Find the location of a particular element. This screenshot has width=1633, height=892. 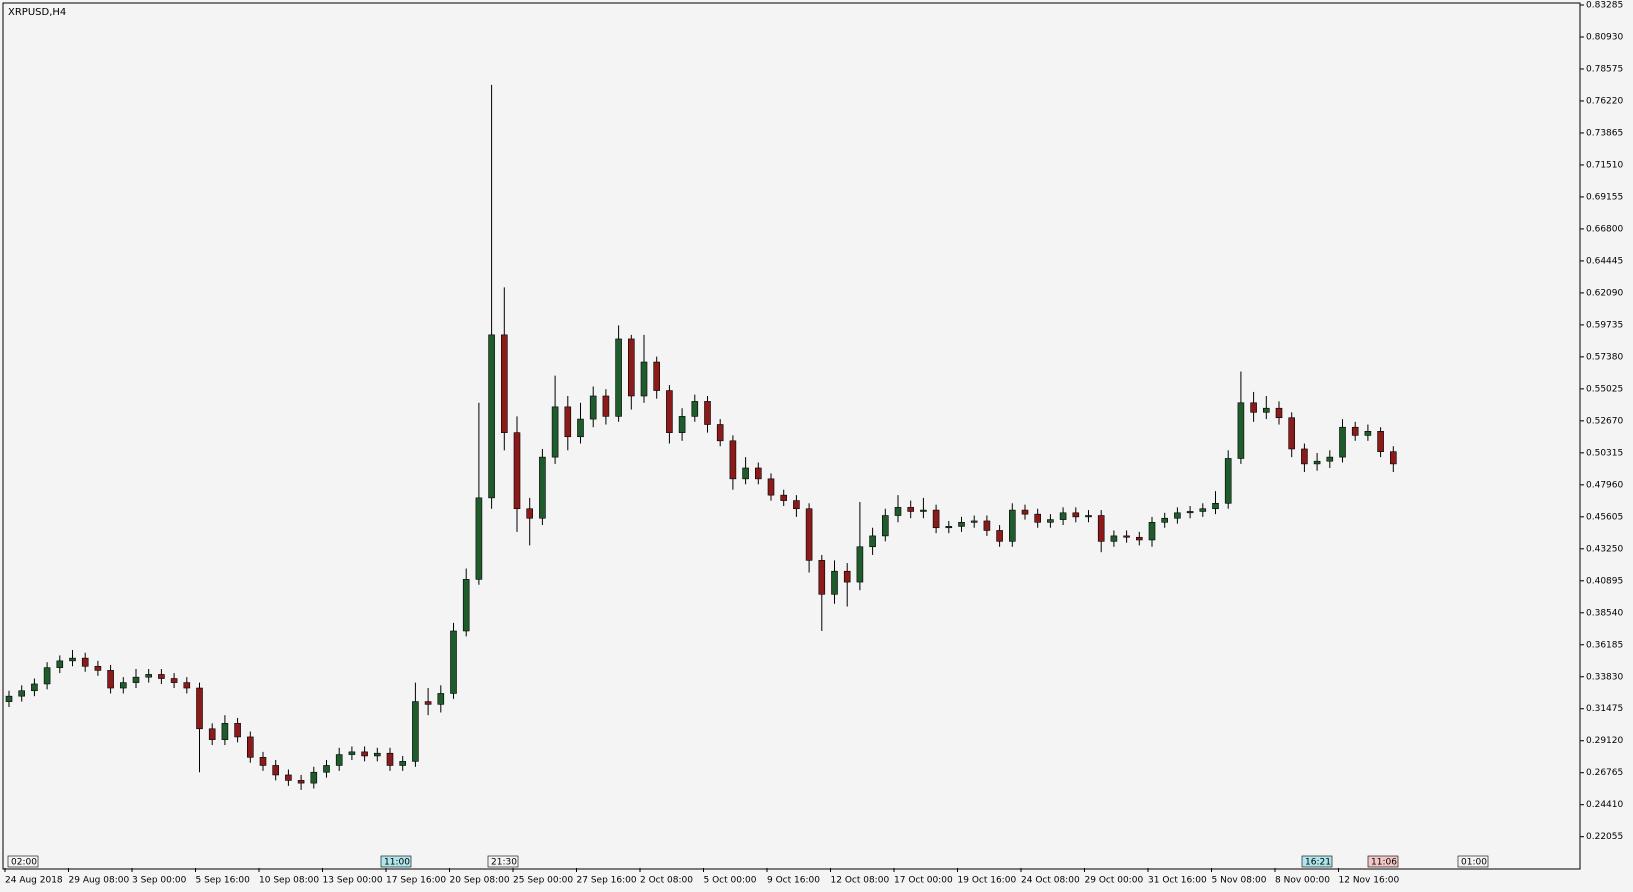

time-marker-box is located at coordinates (1473, 861).